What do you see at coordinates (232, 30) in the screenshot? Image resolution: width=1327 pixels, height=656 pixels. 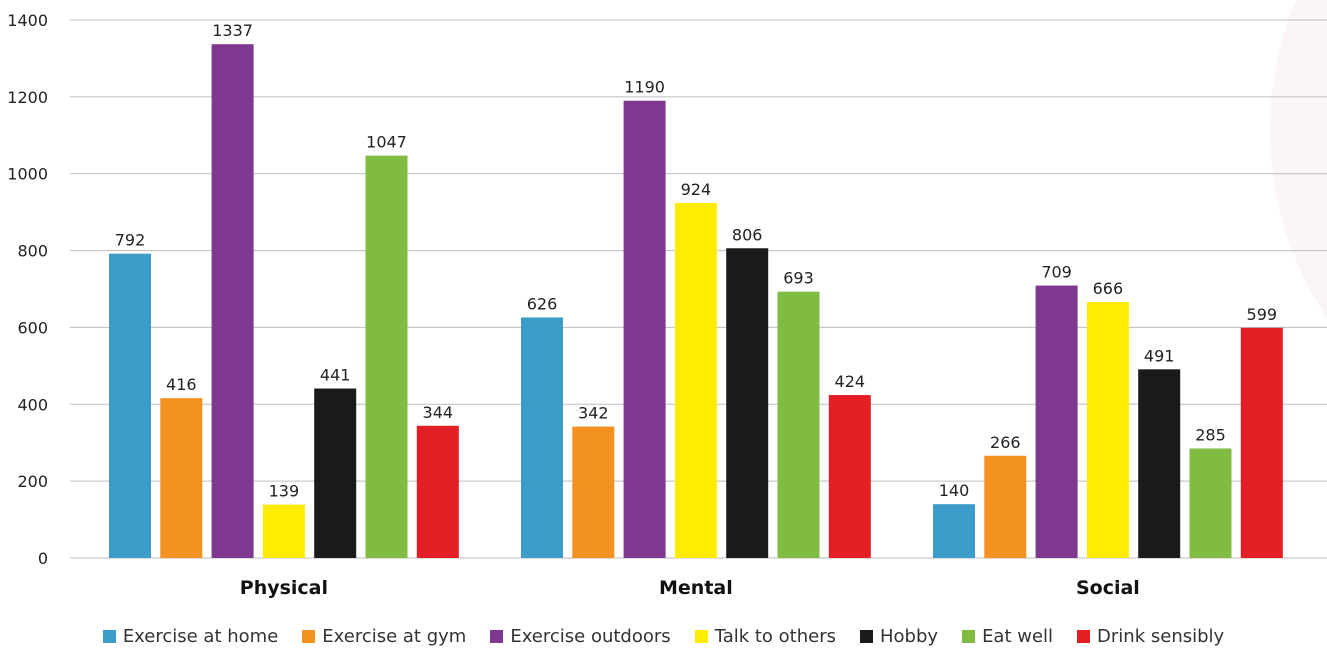 I see `bar-value-label: 1337` at bounding box center [232, 30].